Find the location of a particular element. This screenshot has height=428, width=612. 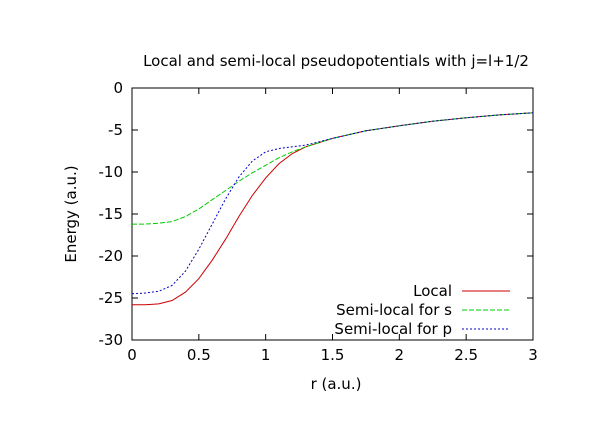

x-tick-label: 1.5 is located at coordinates (333, 355).